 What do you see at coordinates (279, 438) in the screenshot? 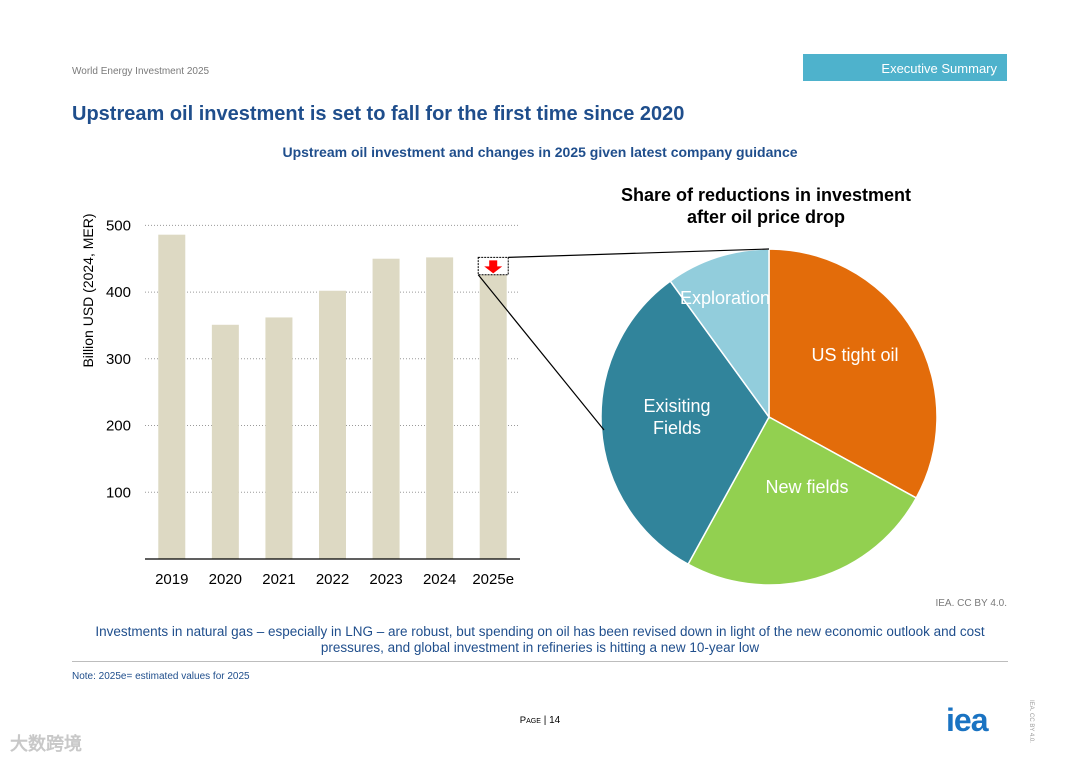
I see `bar-2021` at bounding box center [279, 438].